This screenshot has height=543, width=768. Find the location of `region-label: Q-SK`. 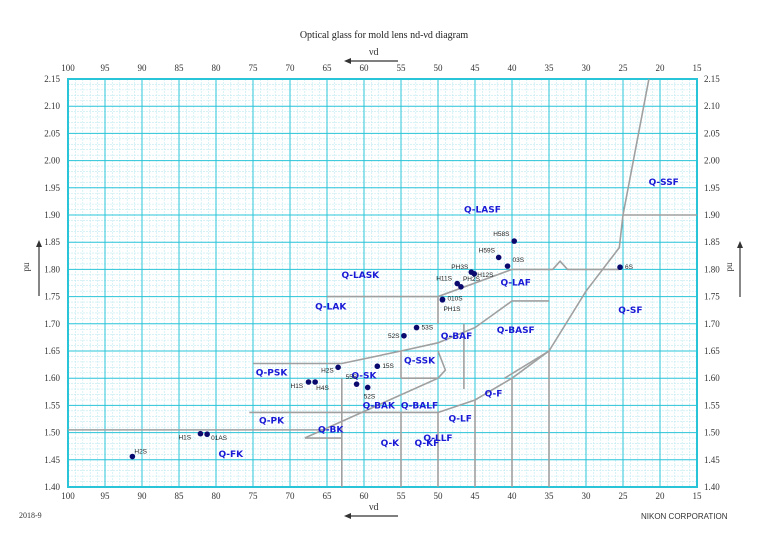

region-label: Q-SK is located at coordinates (364, 377).